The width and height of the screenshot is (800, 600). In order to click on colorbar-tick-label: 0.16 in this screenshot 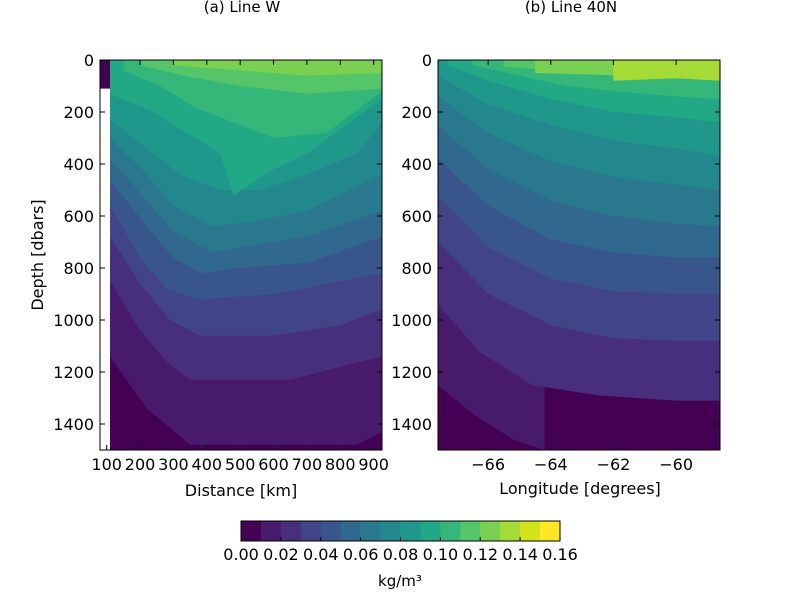, I will do `click(560, 554)`.